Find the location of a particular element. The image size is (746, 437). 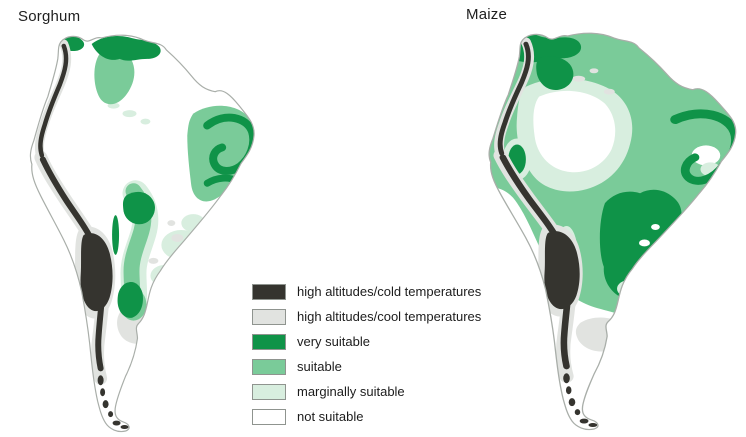

legend-item: suitable is located at coordinates (366, 367).